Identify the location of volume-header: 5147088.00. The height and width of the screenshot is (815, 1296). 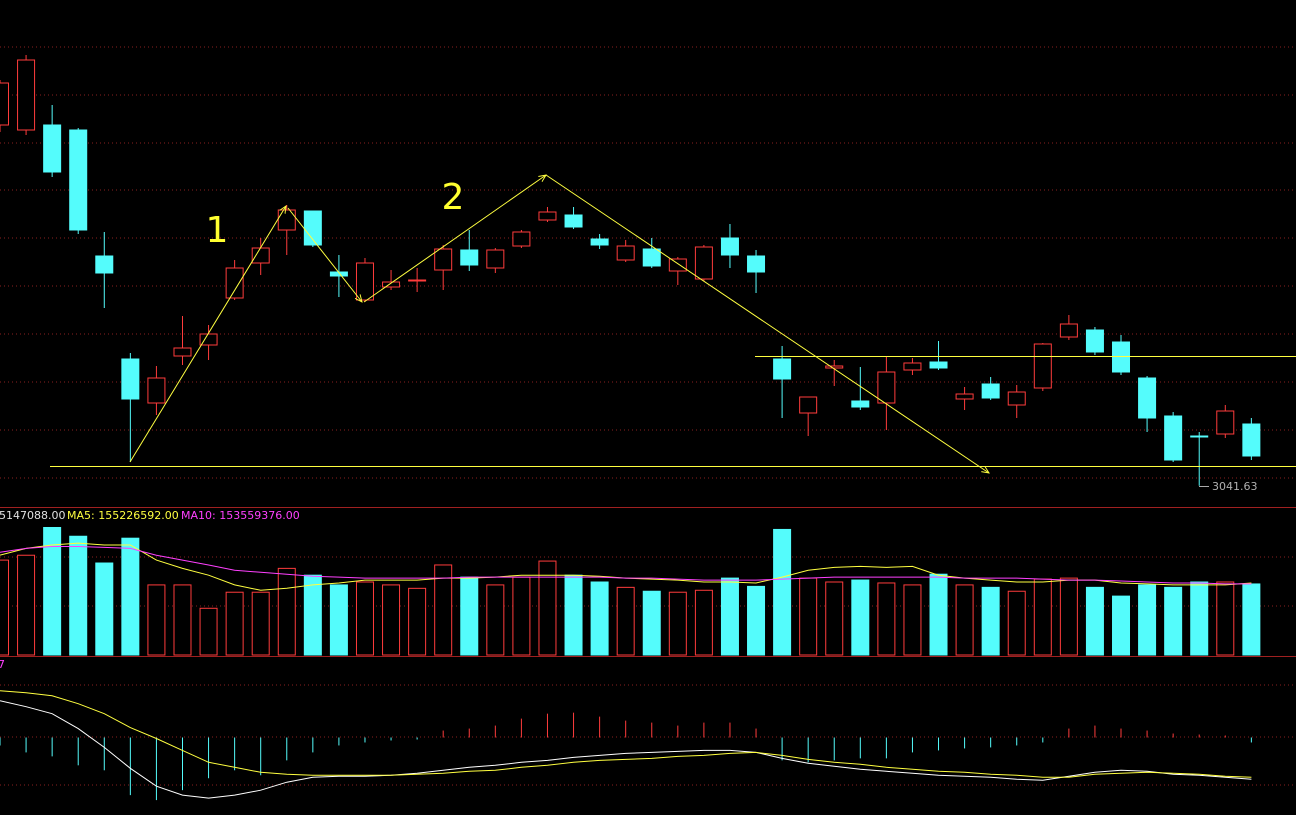
(32, 515).